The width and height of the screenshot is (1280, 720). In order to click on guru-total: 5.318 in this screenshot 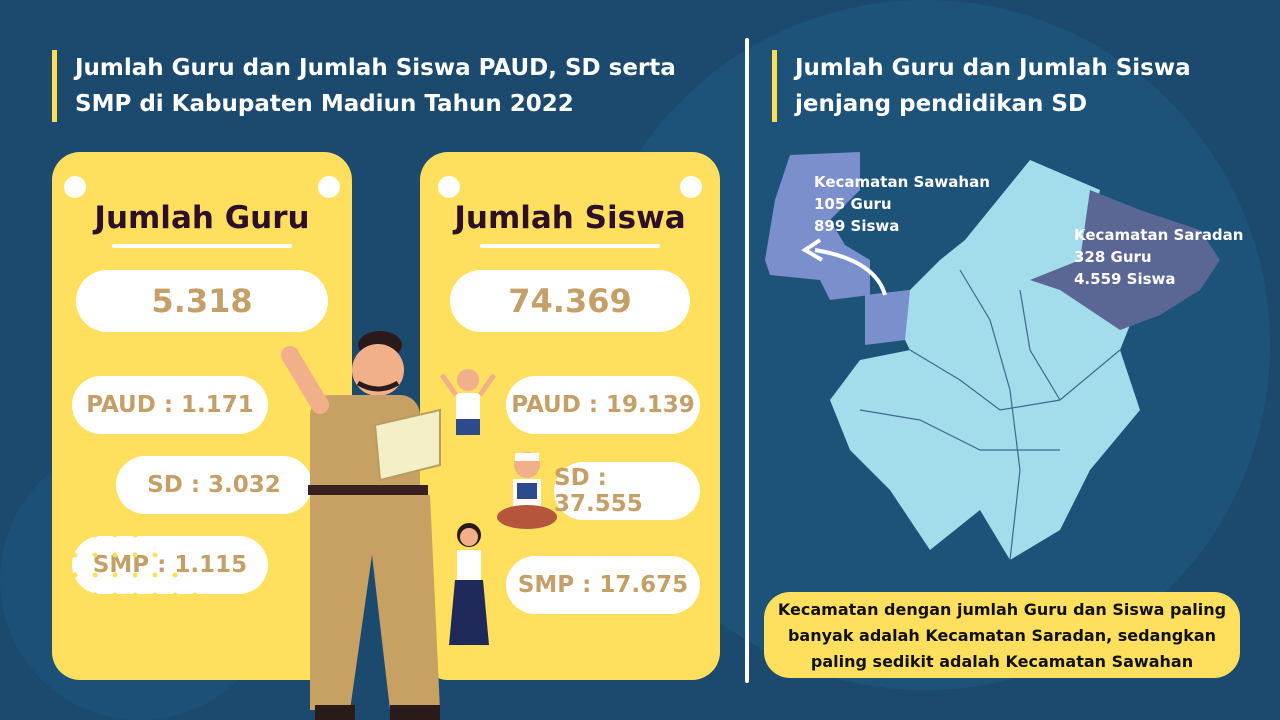, I will do `click(202, 301)`.